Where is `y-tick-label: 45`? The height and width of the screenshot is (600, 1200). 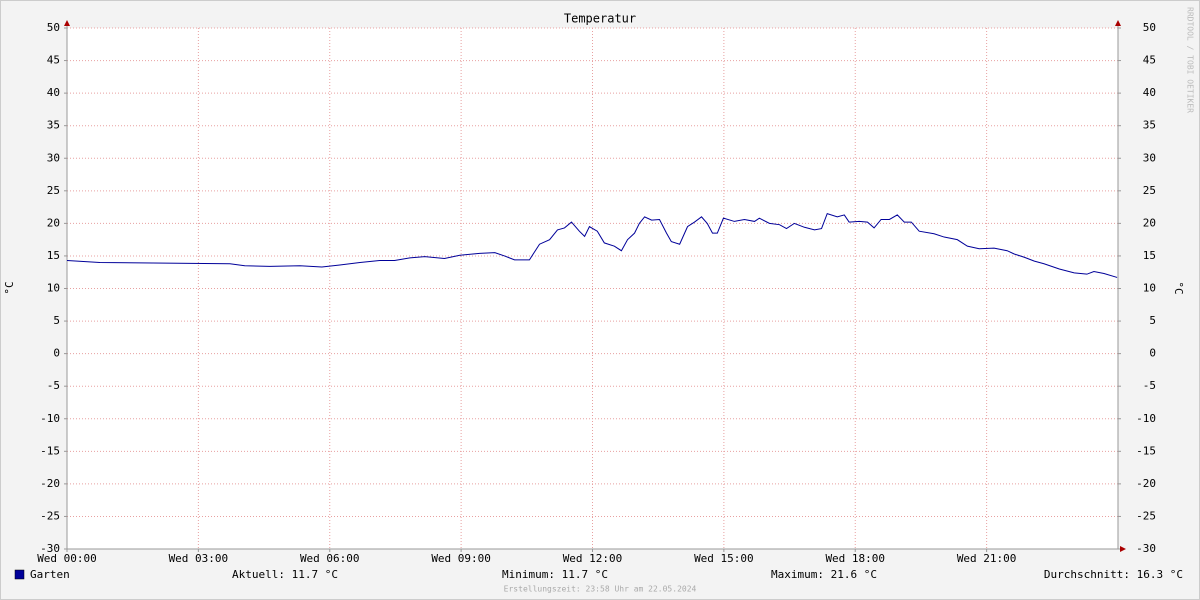
y-tick-label: 45 is located at coordinates (53, 60).